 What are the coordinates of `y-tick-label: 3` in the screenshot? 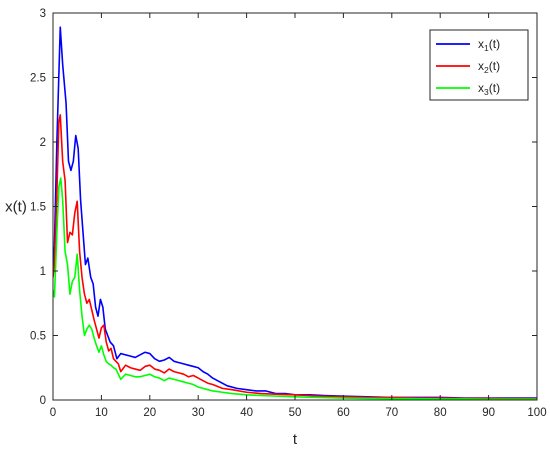 It's located at (43, 14).